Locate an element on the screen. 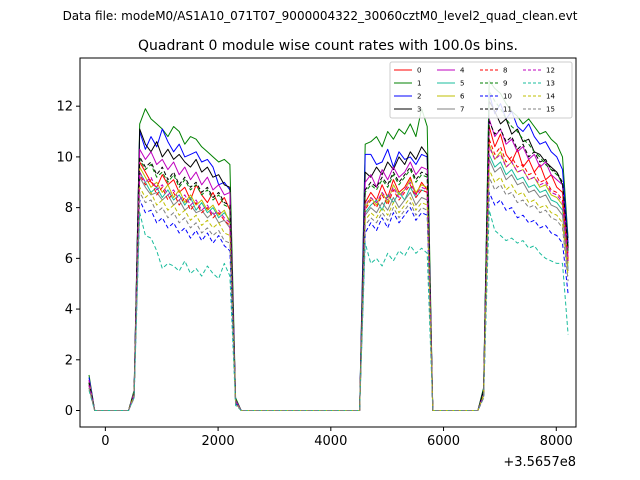 This screenshot has height=480, width=640. y-tick-label: 6 is located at coordinates (69, 259).